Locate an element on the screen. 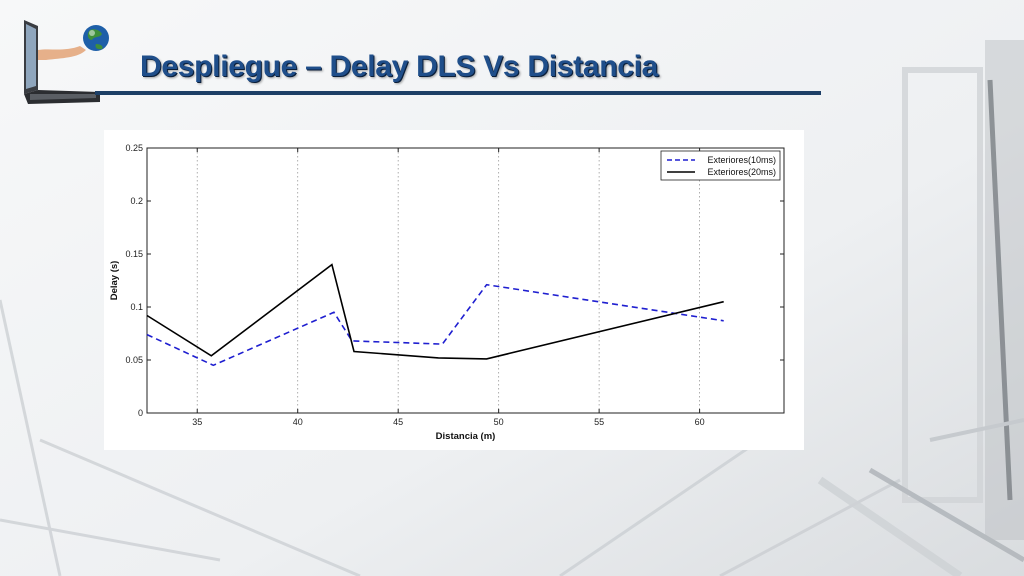 The image size is (1024, 576). legend-label: Exteriores(20ms) is located at coordinates (741, 172).